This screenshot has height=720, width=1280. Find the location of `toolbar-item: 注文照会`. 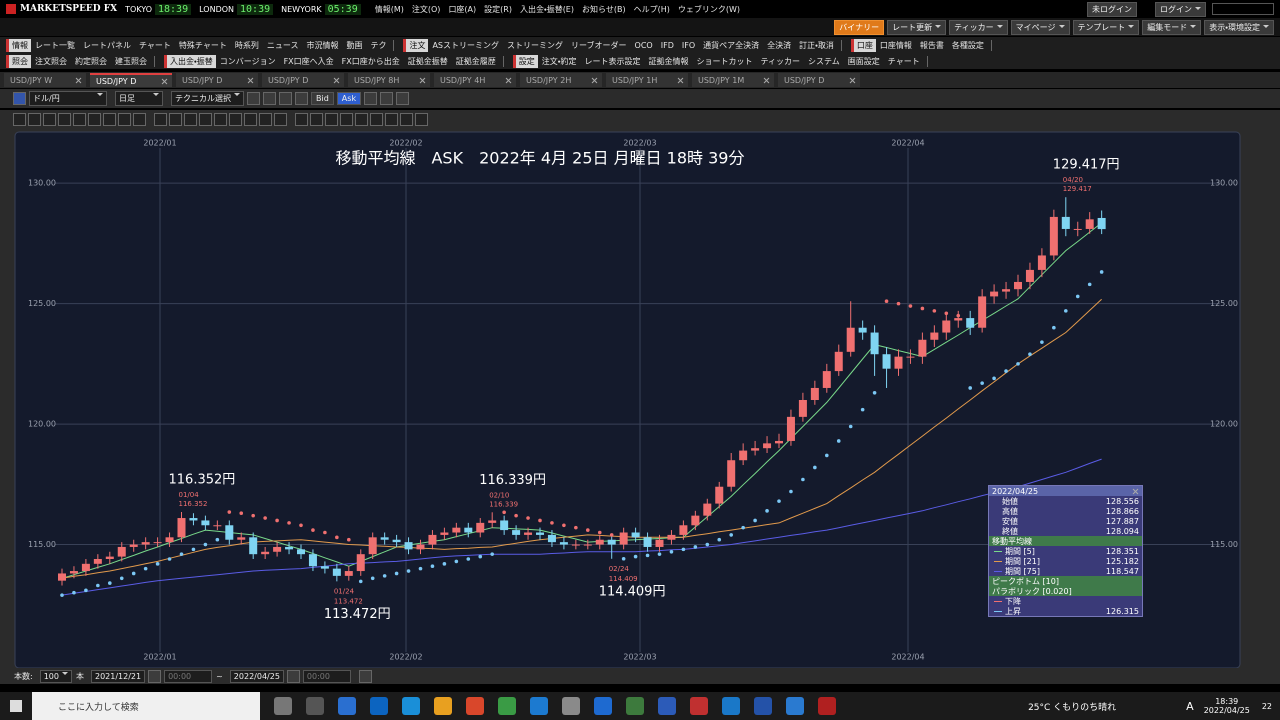

toolbar-item: 注文照会 is located at coordinates (51, 61).